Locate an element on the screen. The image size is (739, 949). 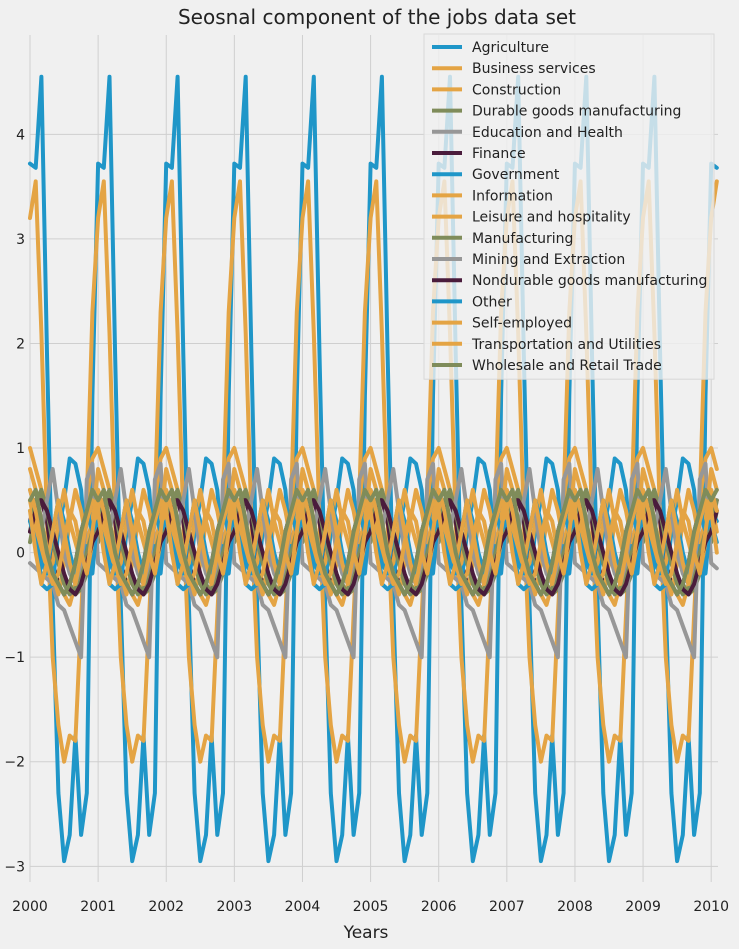
y-tick-label: 4 is located at coordinates (20, 135).